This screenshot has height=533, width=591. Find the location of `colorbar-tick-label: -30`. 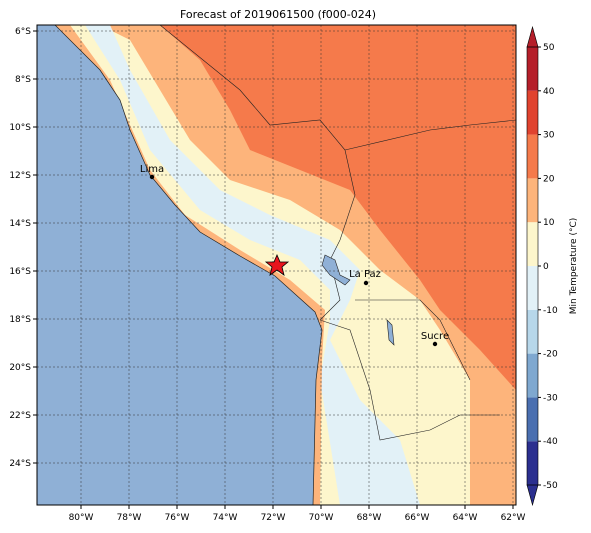

colorbar-tick-label: -30 is located at coordinates (550, 398).